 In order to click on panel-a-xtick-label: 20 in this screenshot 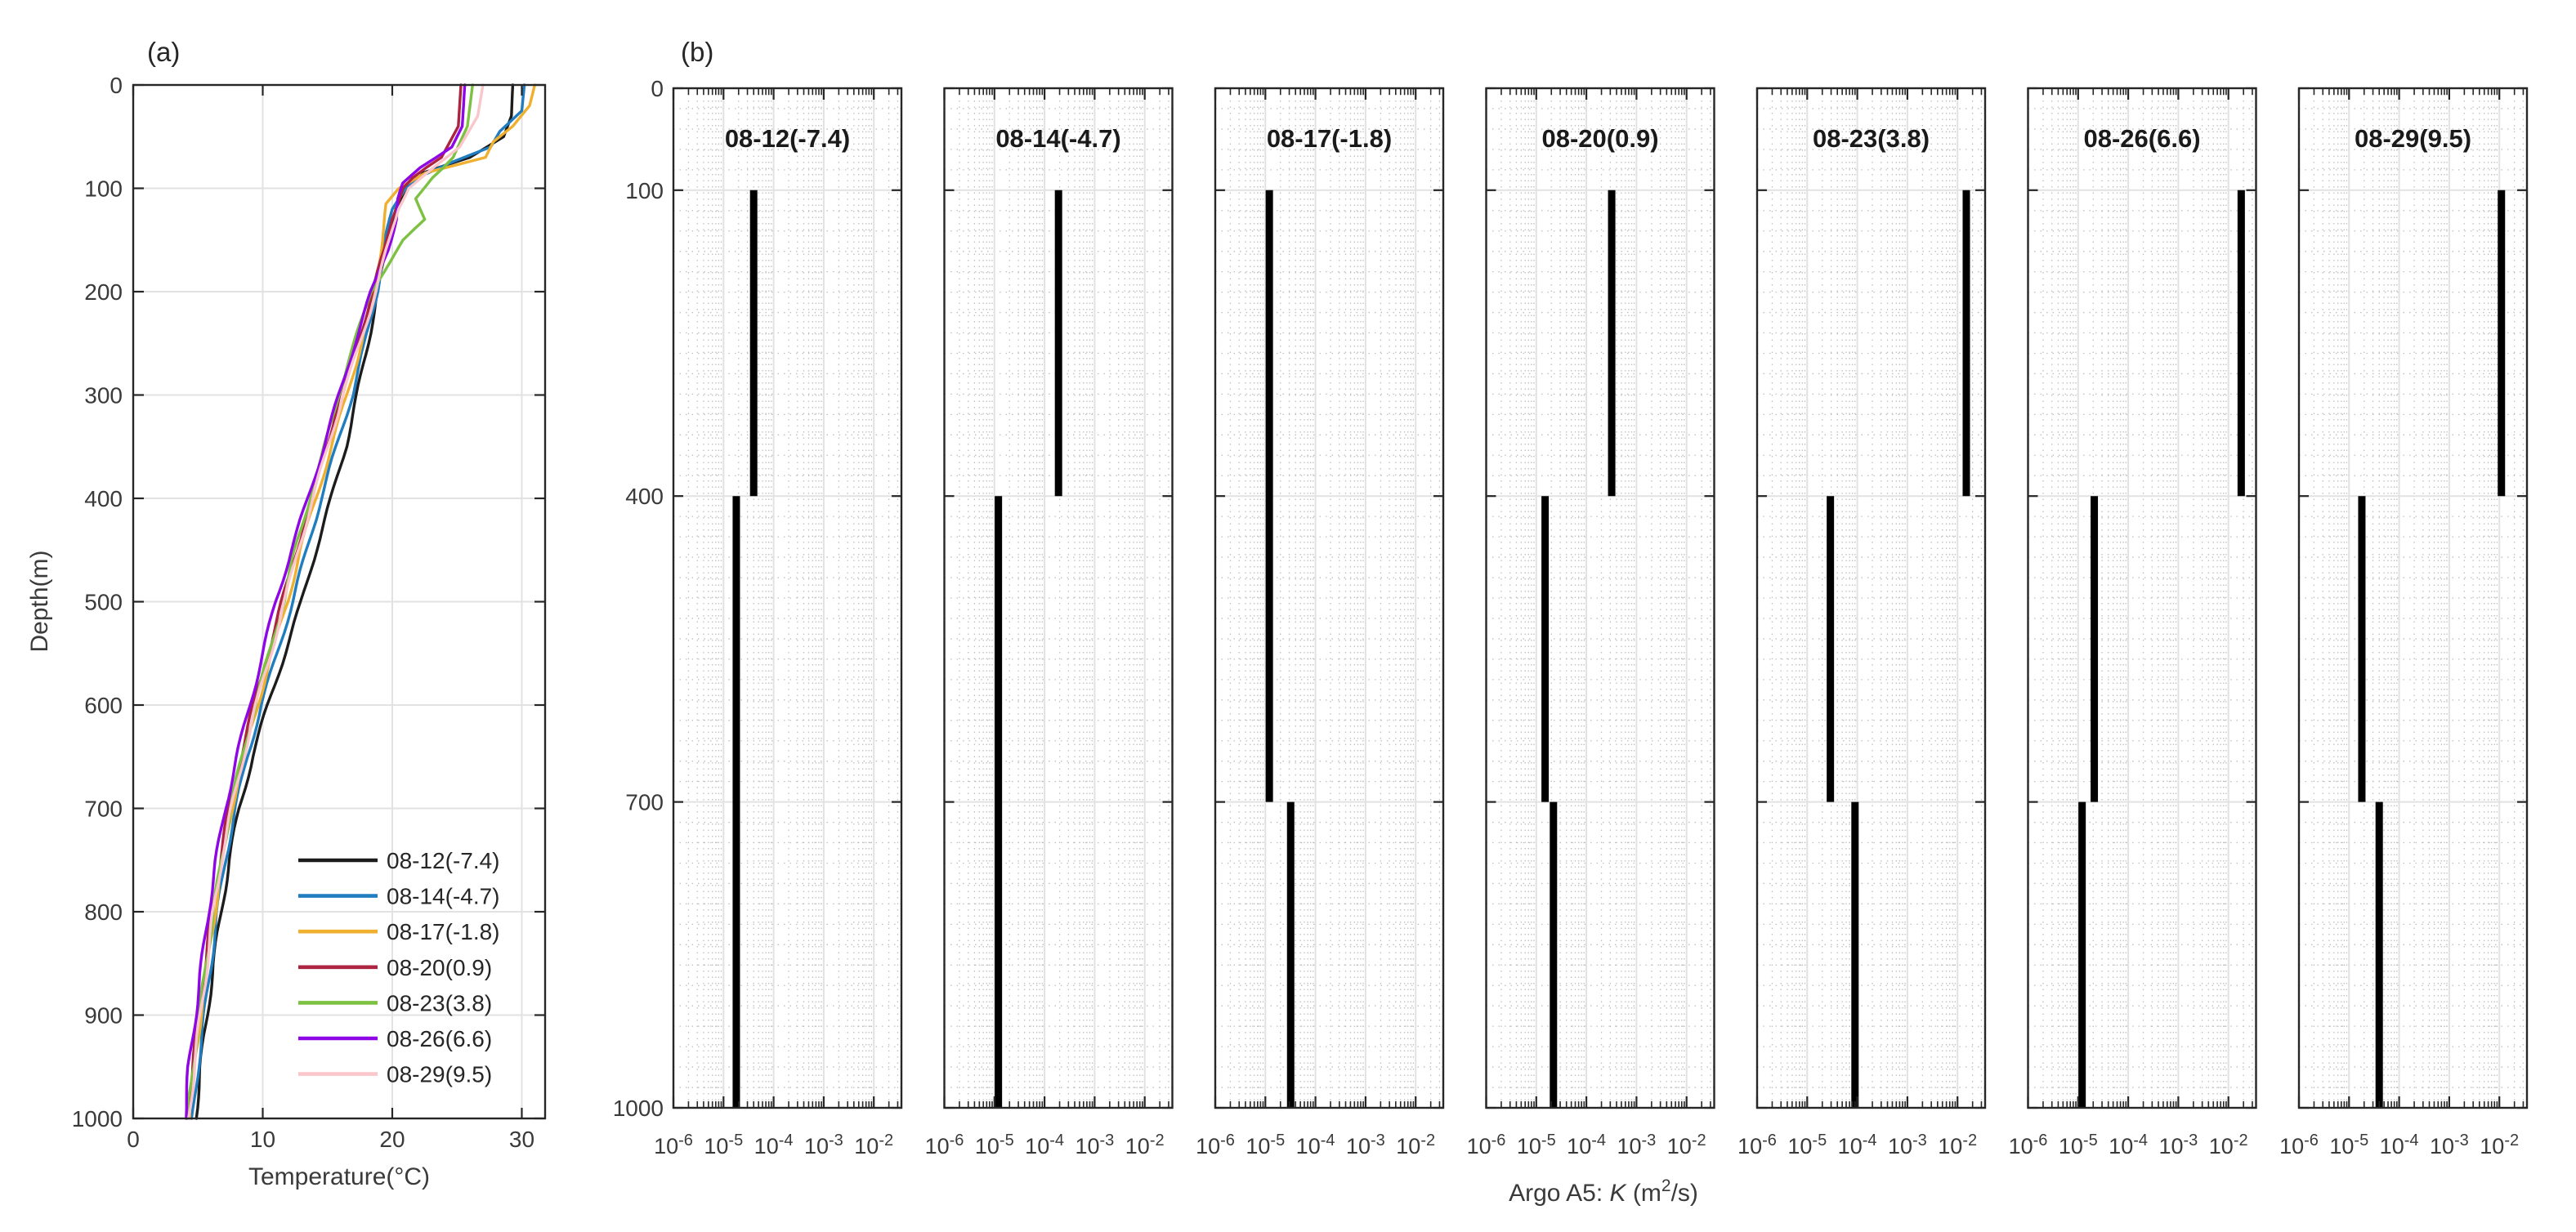, I will do `click(392, 1139)`.